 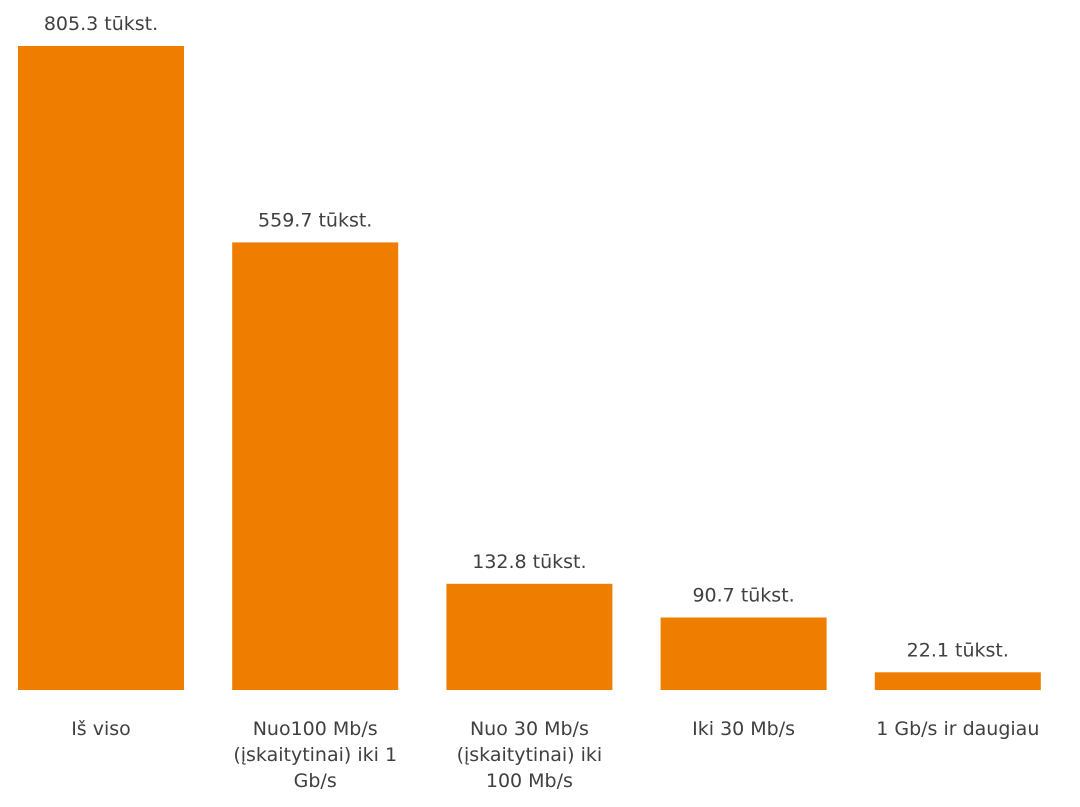 What do you see at coordinates (529, 781) in the screenshot?
I see `category-label-line: 100 Mb/s` at bounding box center [529, 781].